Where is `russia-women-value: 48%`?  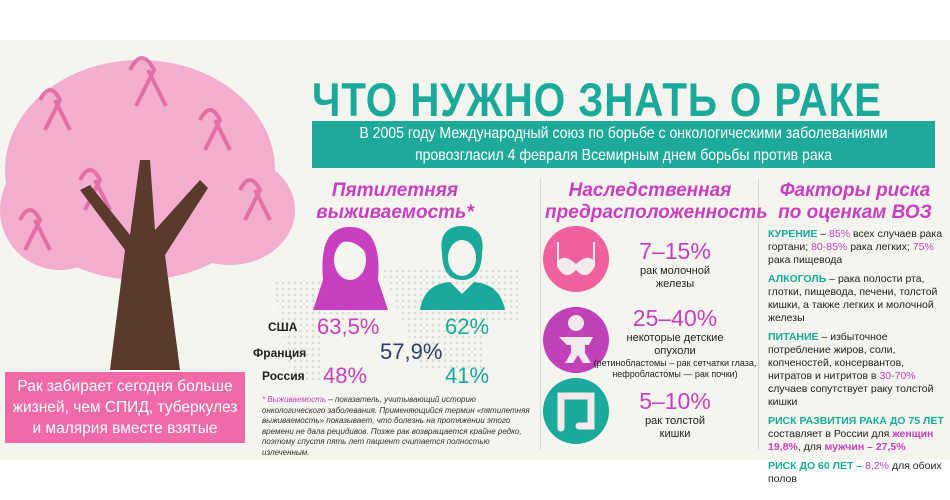 russia-women-value: 48% is located at coordinates (345, 375).